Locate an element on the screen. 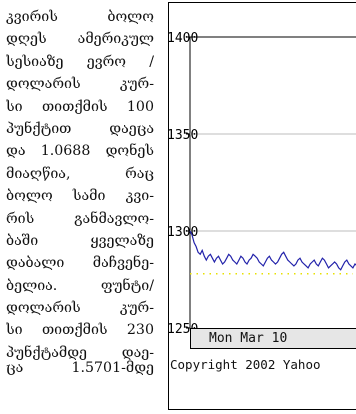 This screenshot has height=414, width=356. y-tick-label: 1350 is located at coordinates (183, 135).